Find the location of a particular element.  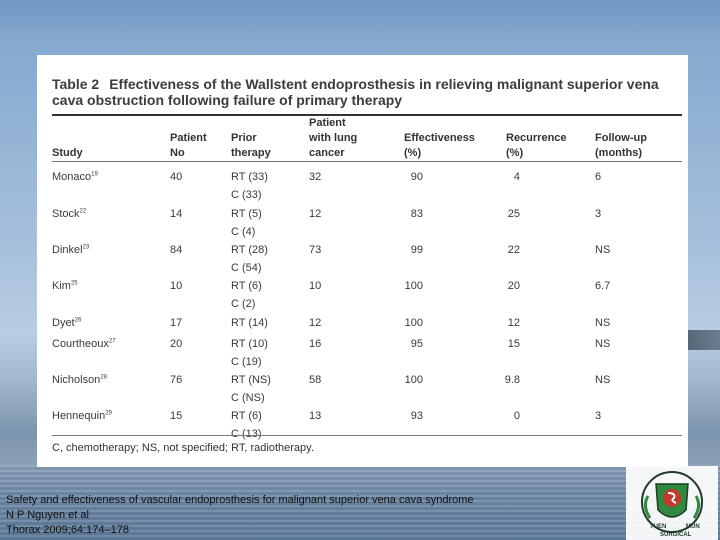

cell-patients: 76 is located at coordinates (176, 380).